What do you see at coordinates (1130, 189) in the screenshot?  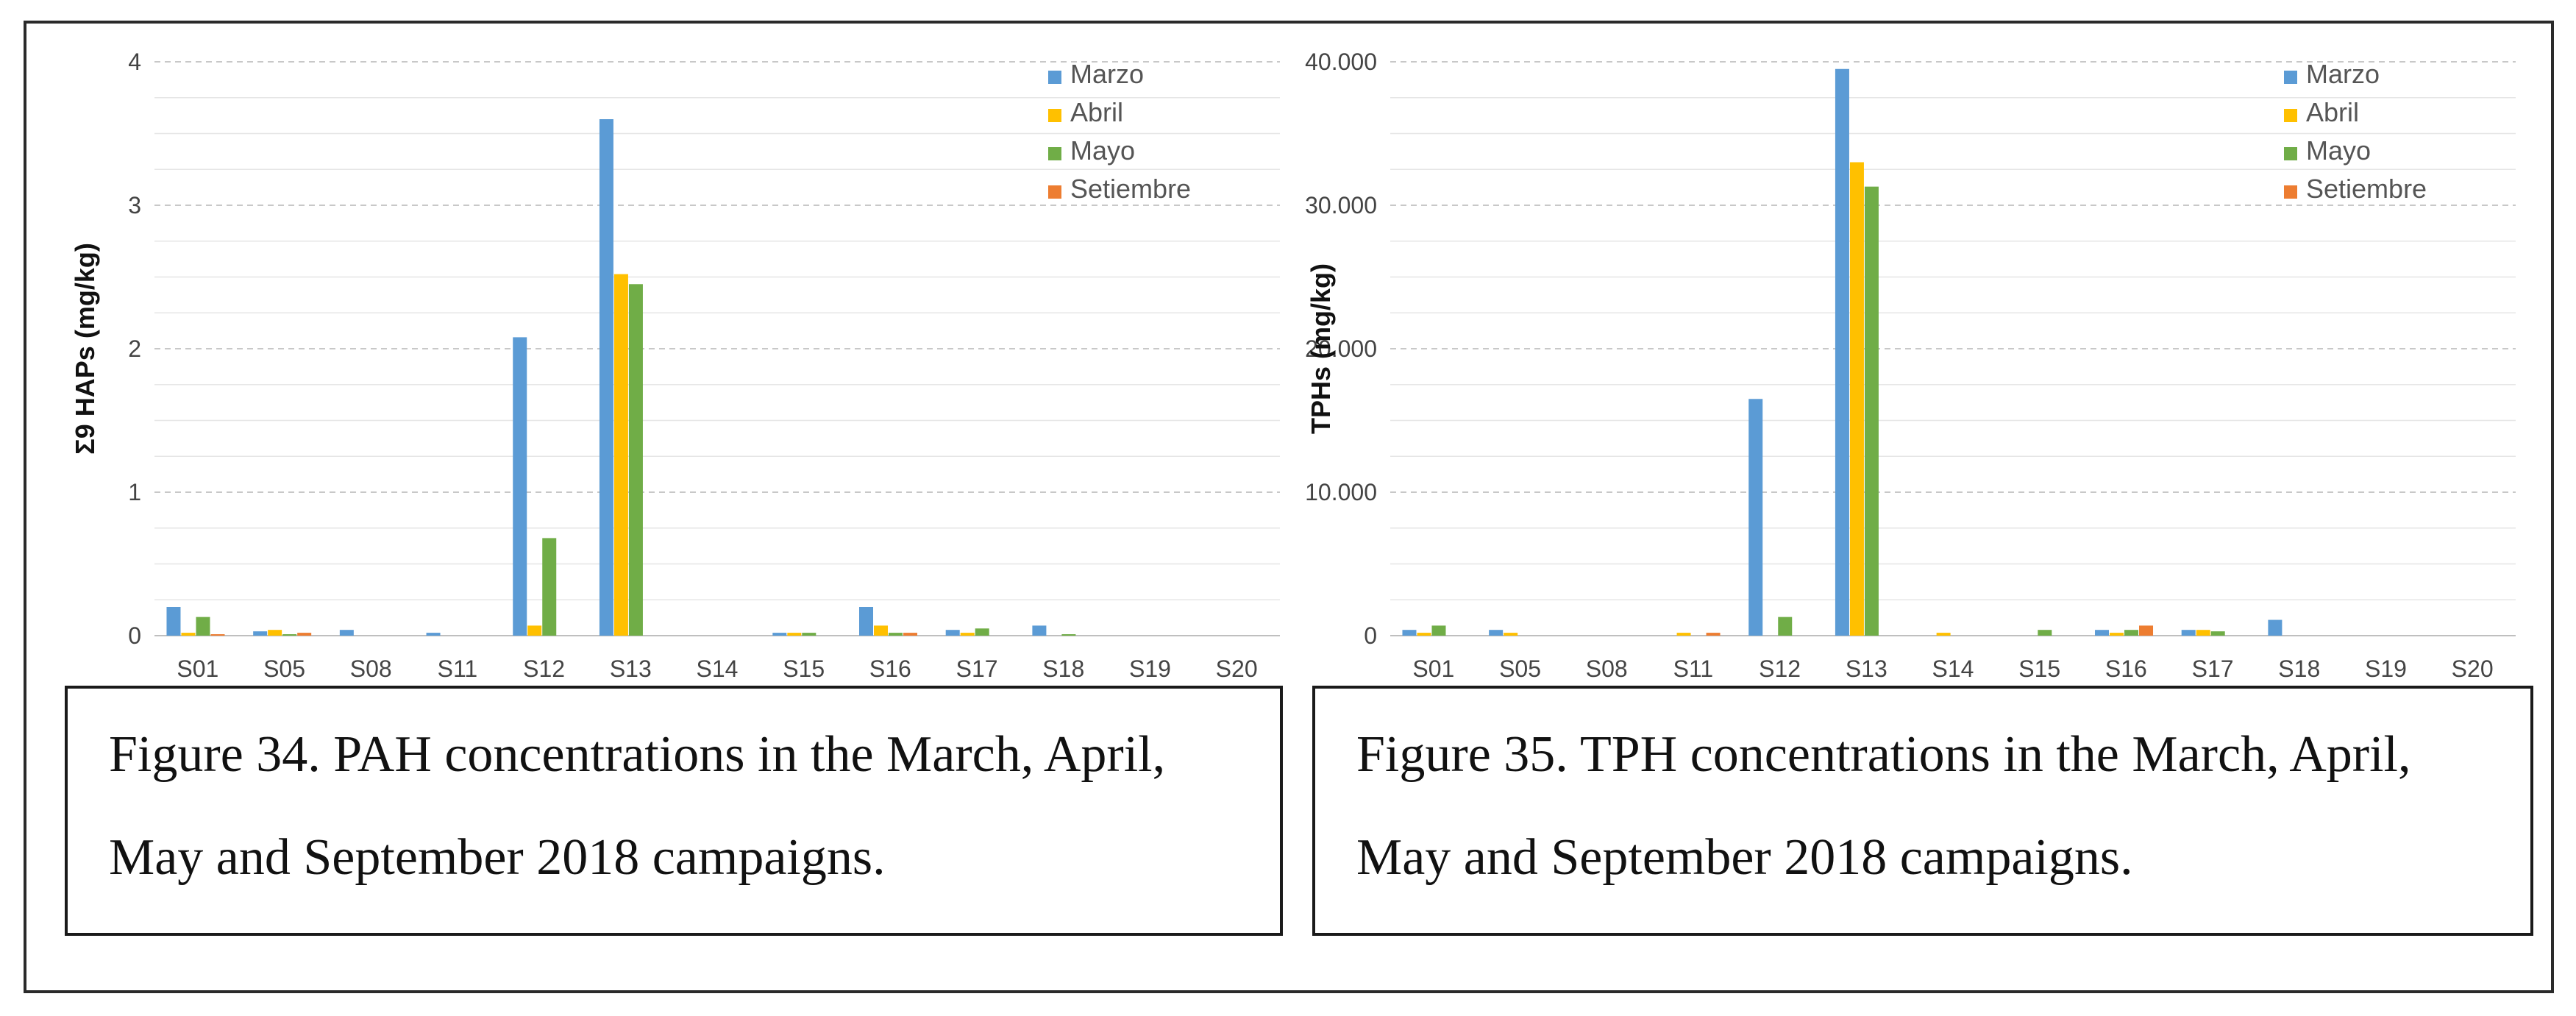 I see `legend-label: Setiembre` at bounding box center [1130, 189].